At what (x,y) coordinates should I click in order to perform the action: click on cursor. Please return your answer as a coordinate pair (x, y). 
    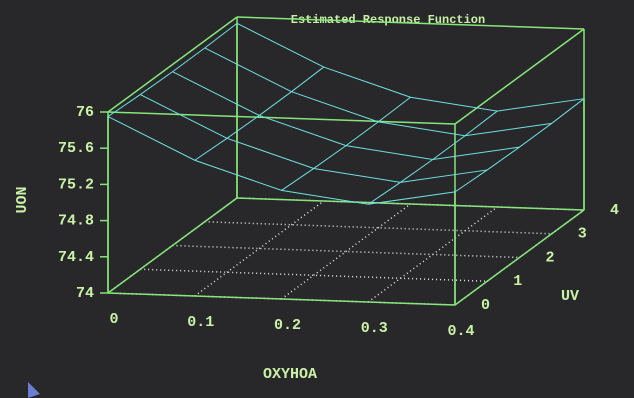
    Looking at the image, I should click on (34, 390).